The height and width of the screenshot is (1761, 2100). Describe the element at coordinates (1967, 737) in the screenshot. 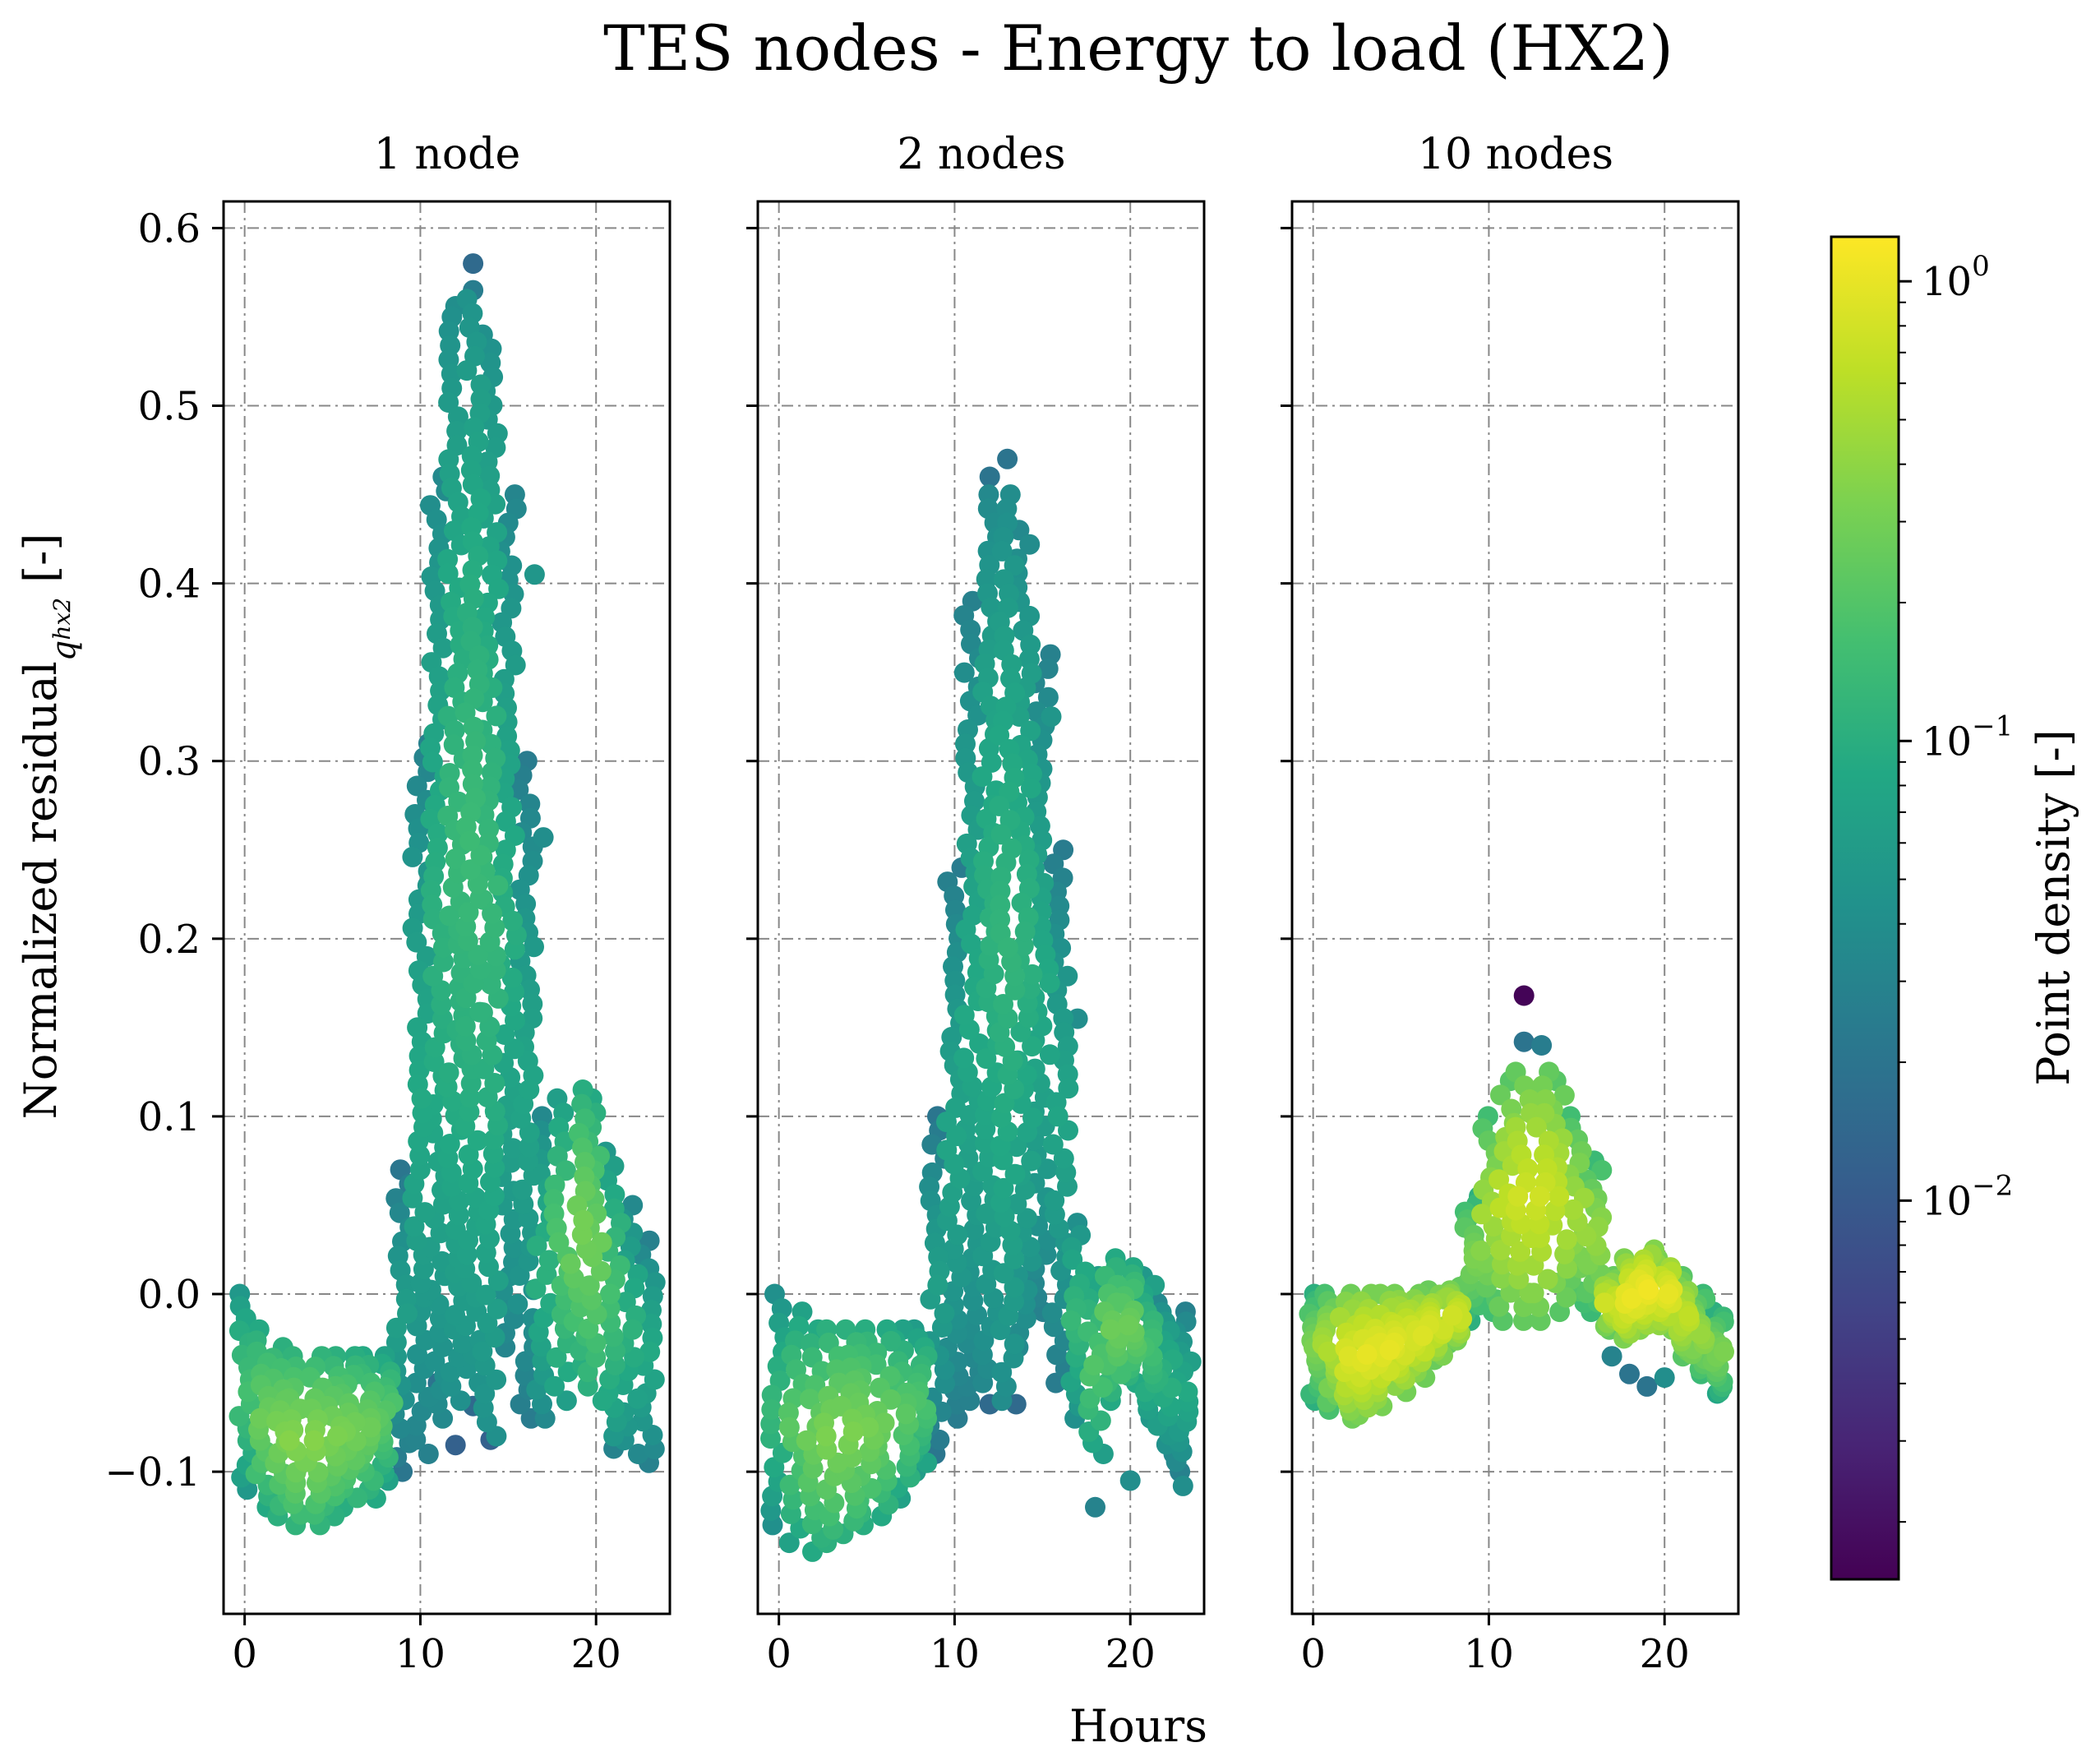

I see `colorbar-tick-label: 10⁻¹` at that location.